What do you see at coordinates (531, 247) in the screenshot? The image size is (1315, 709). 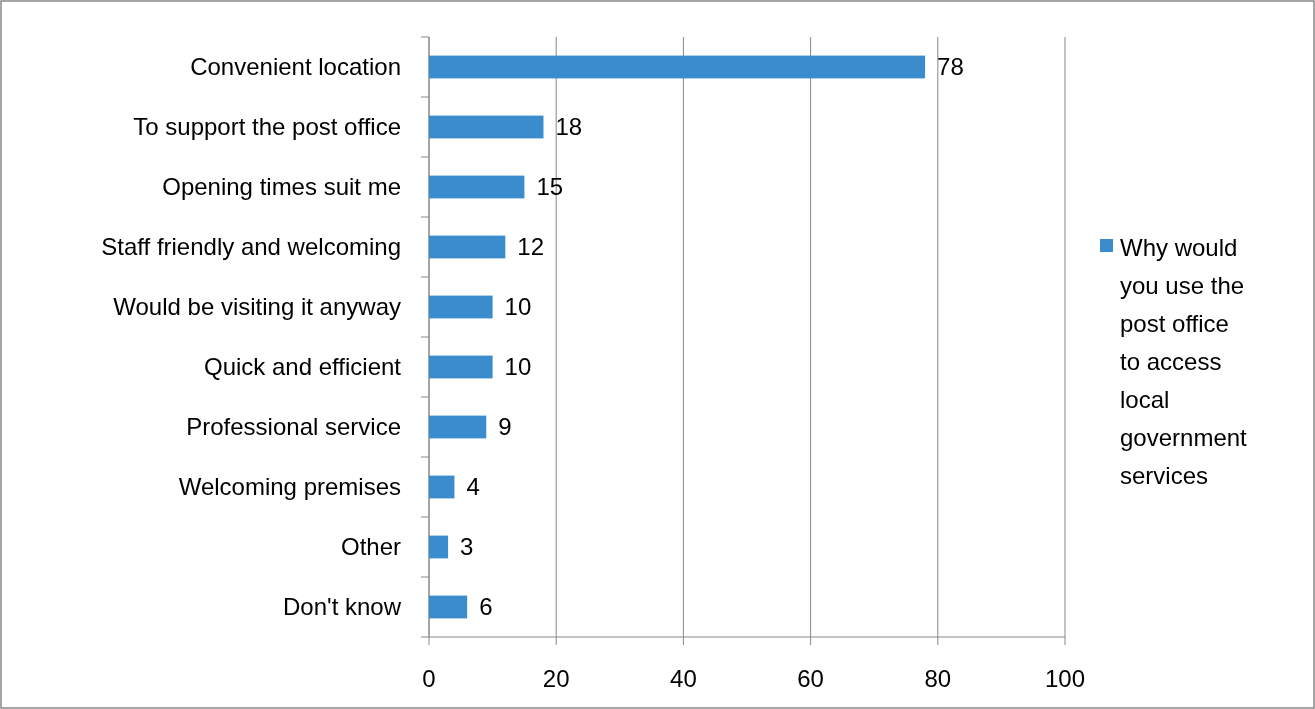 I see `data-label: 12` at bounding box center [531, 247].